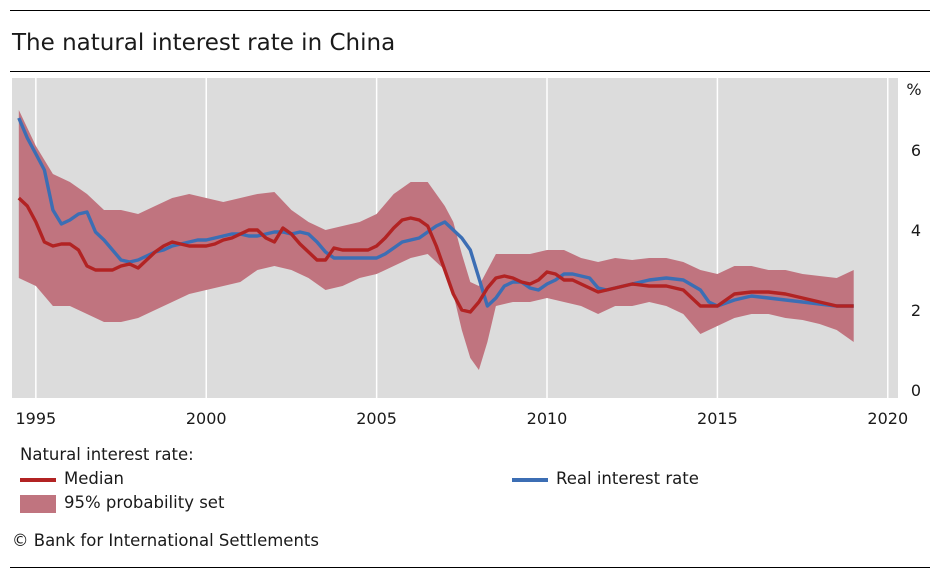 The width and height of the screenshot is (940, 579). Describe the element at coordinates (916, 270) in the screenshot. I see `y-axis-ticks: 0 2 4 6` at that location.